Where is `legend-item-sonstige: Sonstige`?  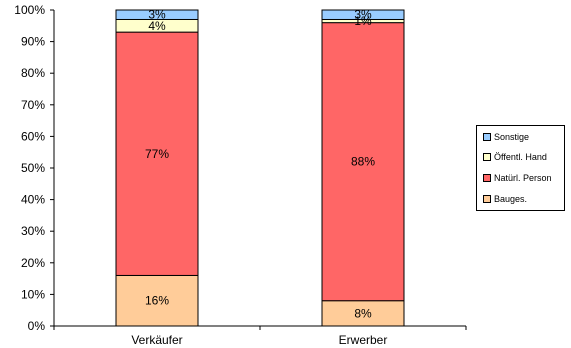
legend-item-sonstige: Sonstige is located at coordinates (506, 137).